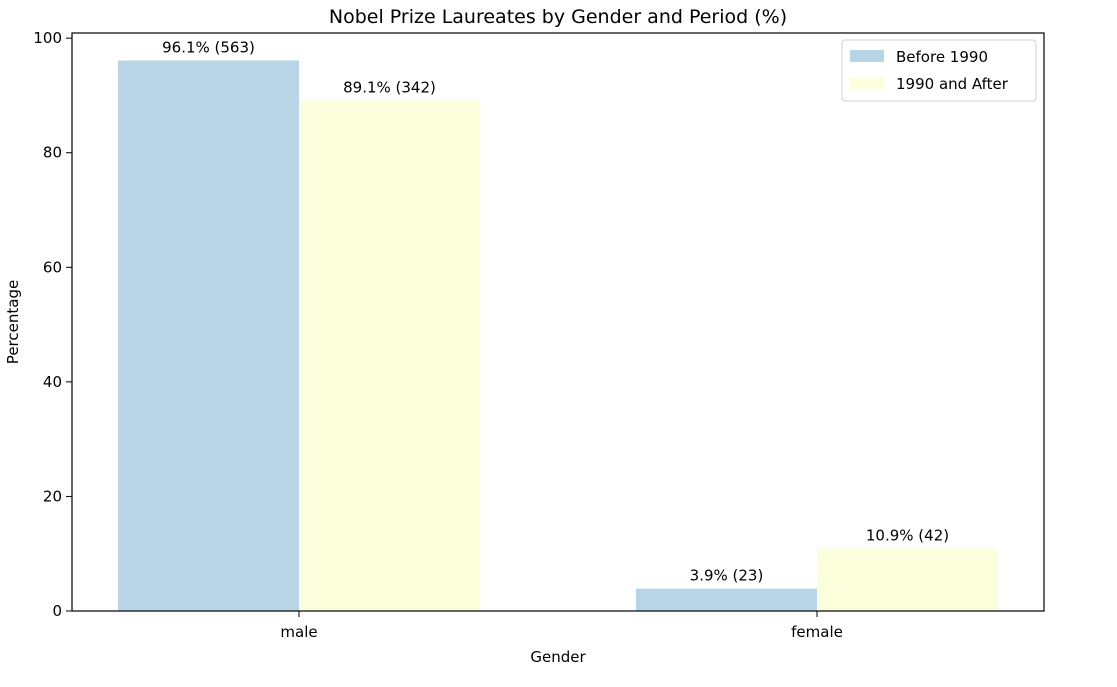  What do you see at coordinates (389, 88) in the screenshot?
I see `data-label-male-series-1: 89.1% (342)` at bounding box center [389, 88].